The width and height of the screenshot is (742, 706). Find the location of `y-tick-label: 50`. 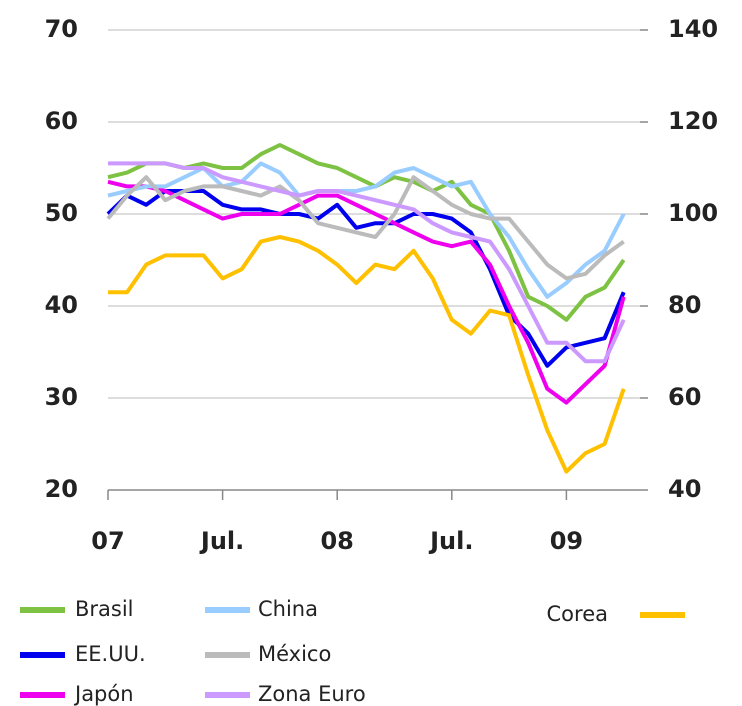

y-tick-label: 50 is located at coordinates (61, 213).